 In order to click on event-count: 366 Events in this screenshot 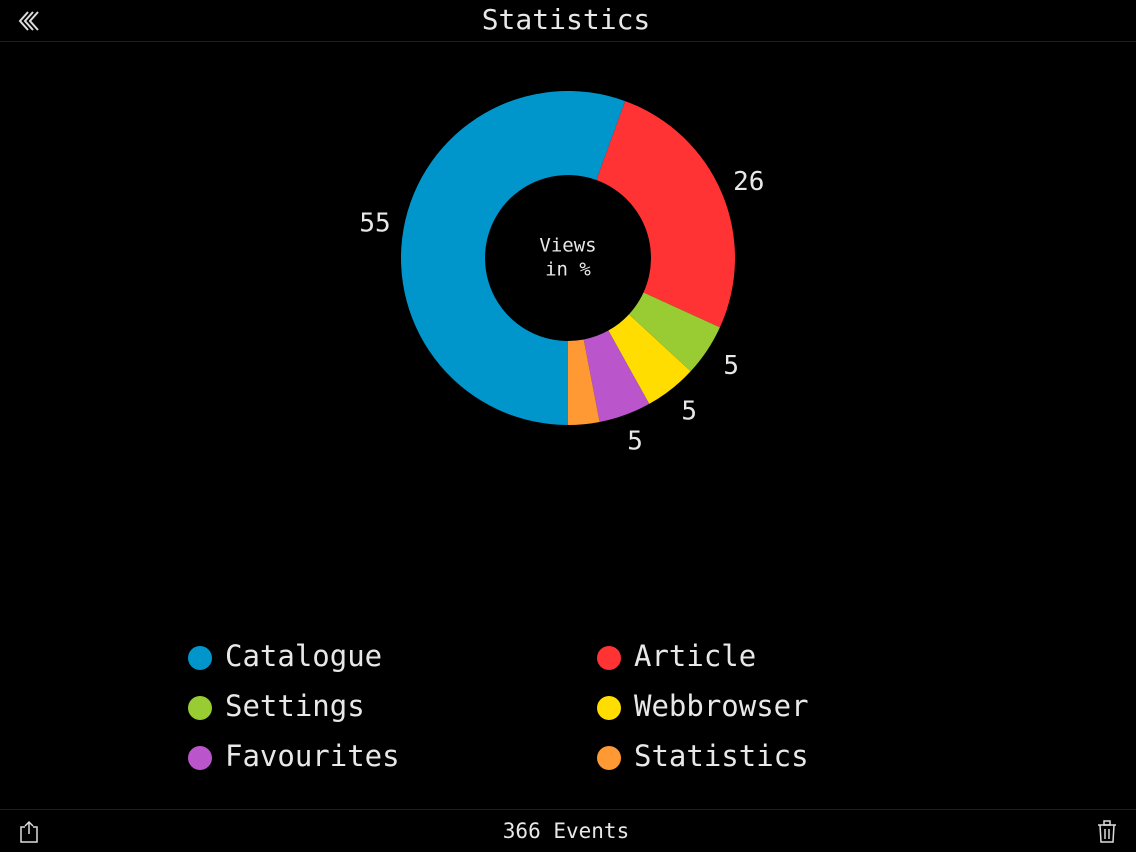, I will do `click(566, 831)`.